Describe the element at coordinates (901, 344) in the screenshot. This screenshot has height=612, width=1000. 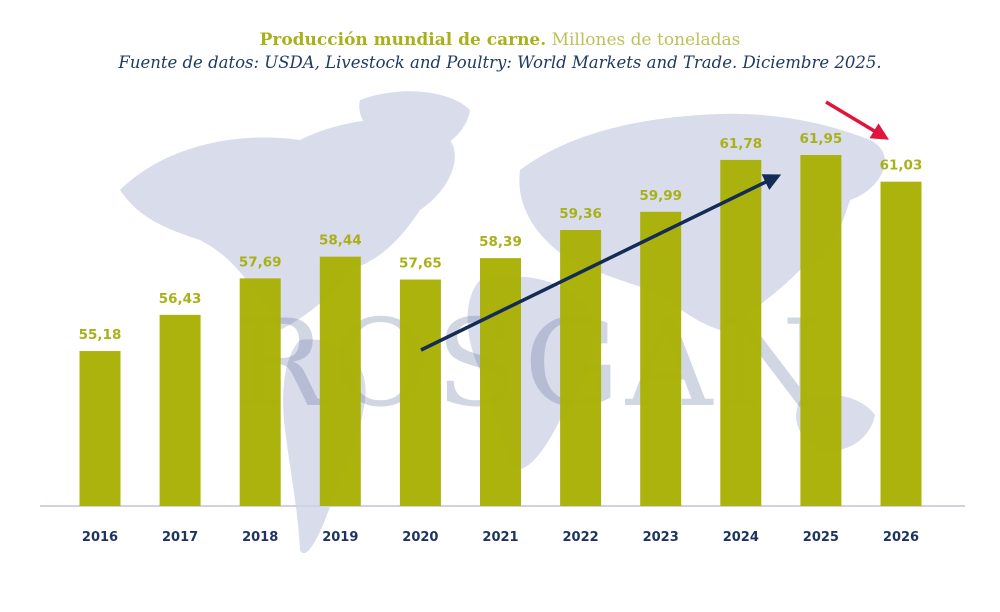
I see `bar-2026` at that location.